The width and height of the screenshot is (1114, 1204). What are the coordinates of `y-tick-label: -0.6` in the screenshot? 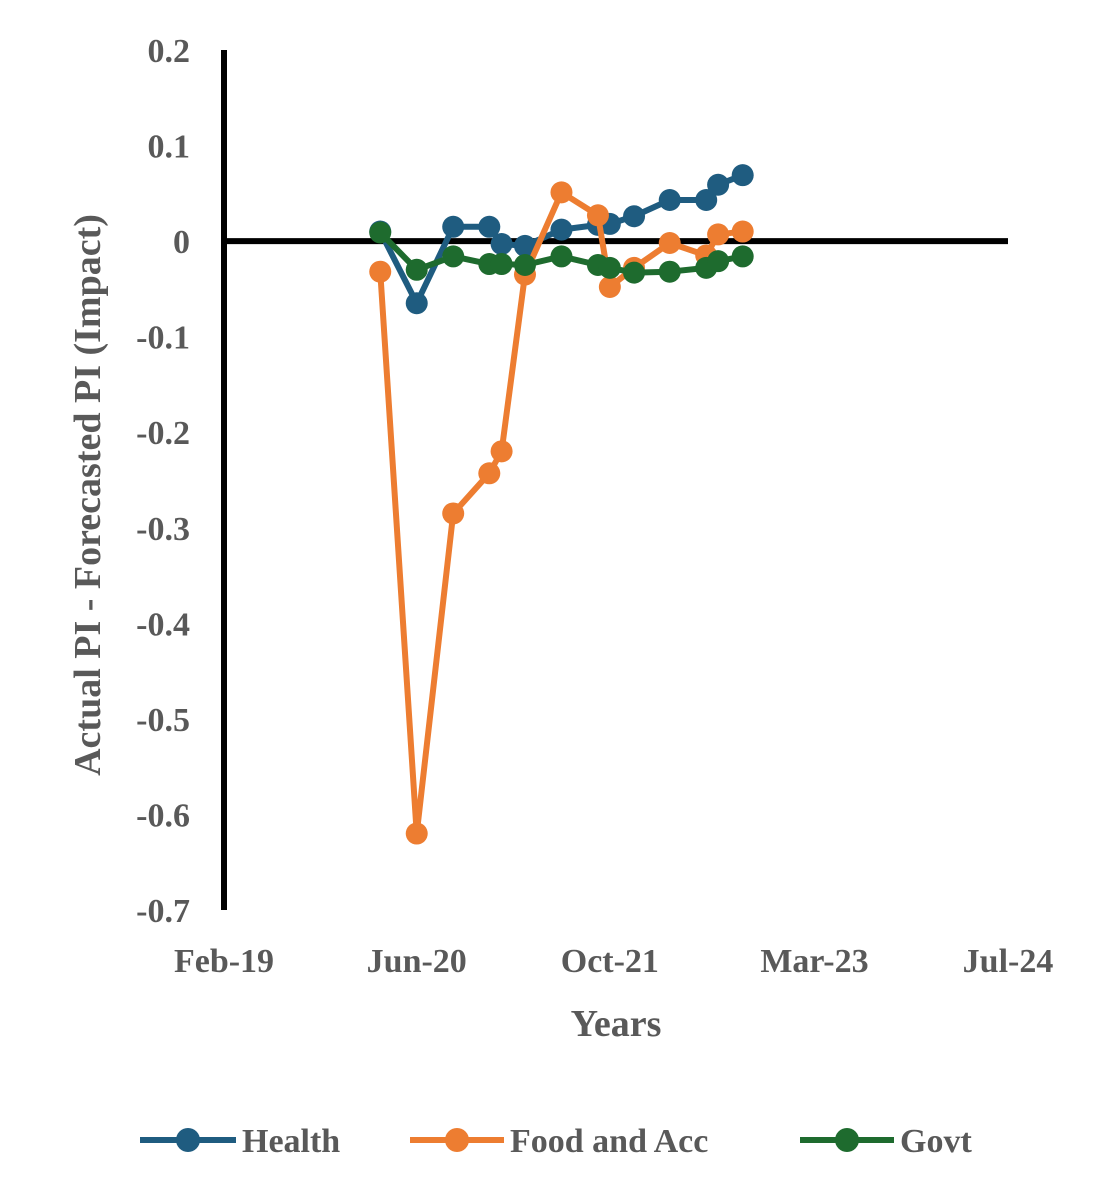 It's located at (163, 815).